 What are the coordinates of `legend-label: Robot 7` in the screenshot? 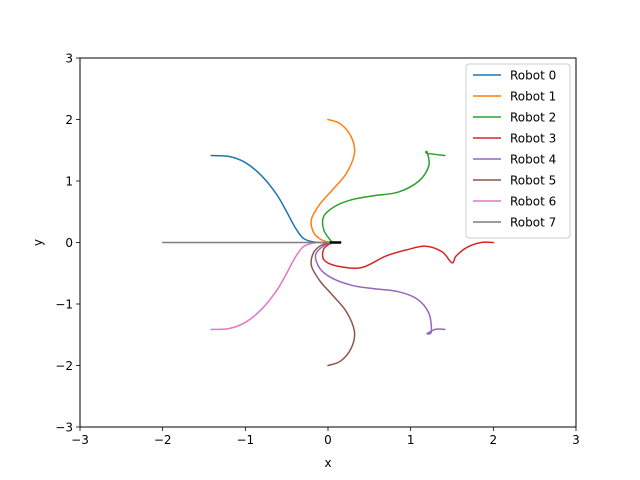 It's located at (533, 223).